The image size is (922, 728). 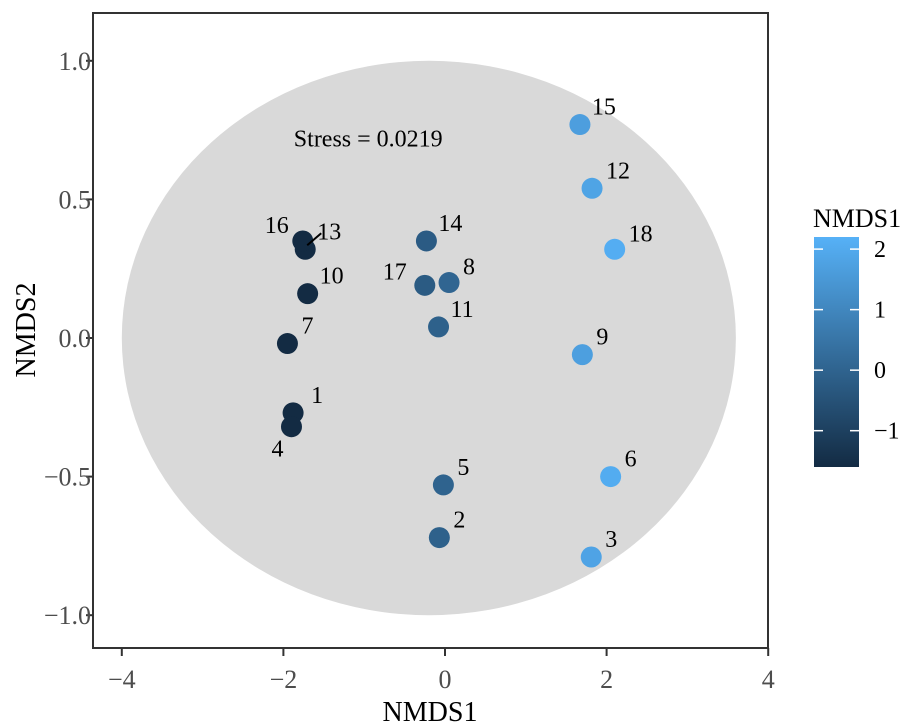 I want to click on y-axis-title: NMDS2, so click(x=26, y=330).